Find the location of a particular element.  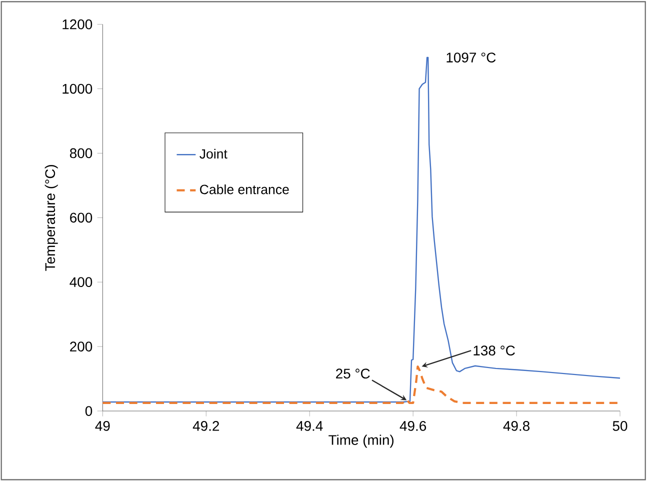

legend-label: Cable entrance is located at coordinates (244, 189).